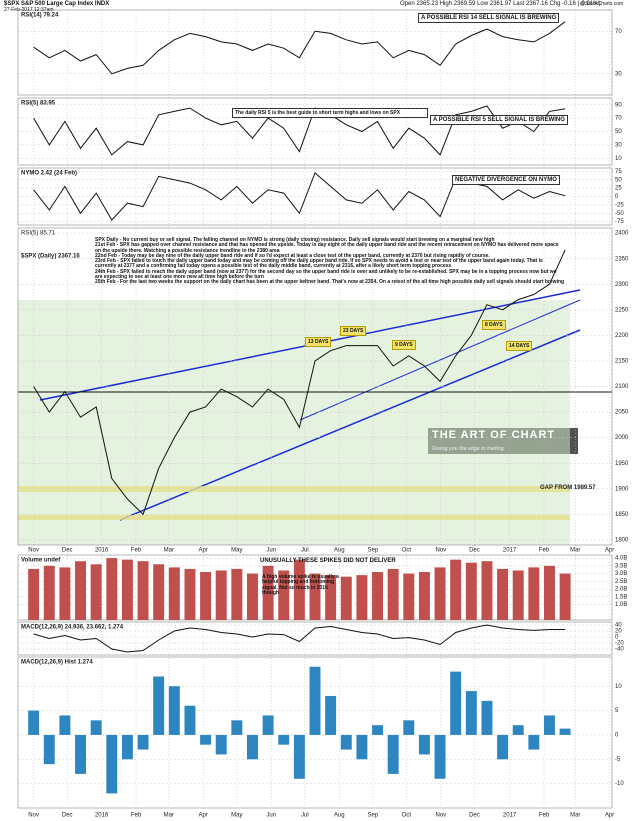 The width and height of the screenshot is (640, 821). Describe the element at coordinates (622, 438) in the screenshot. I see `y-tick-label: 2000` at that location.